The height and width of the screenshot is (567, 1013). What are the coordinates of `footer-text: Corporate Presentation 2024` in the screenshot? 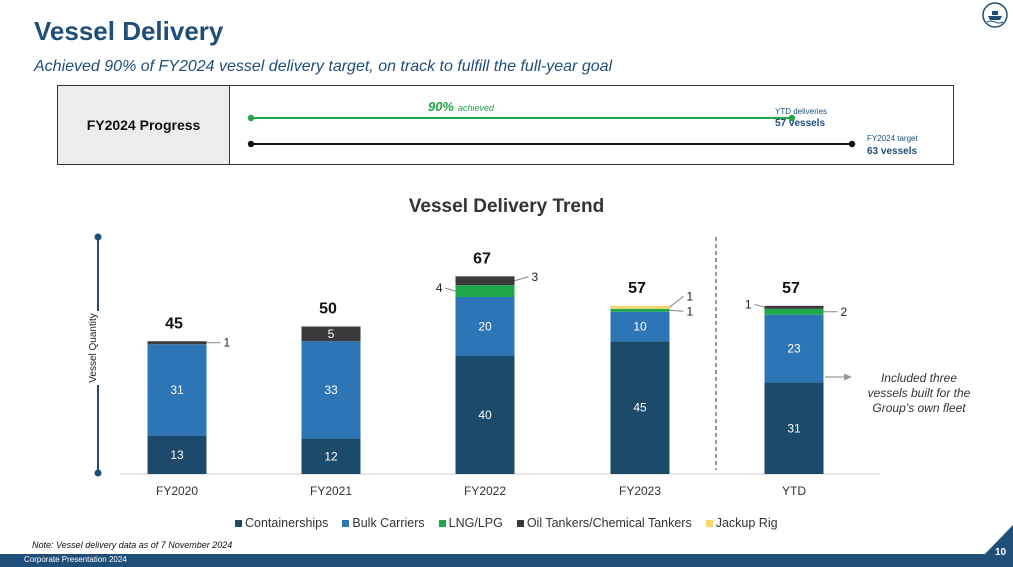 It's located at (75, 559).